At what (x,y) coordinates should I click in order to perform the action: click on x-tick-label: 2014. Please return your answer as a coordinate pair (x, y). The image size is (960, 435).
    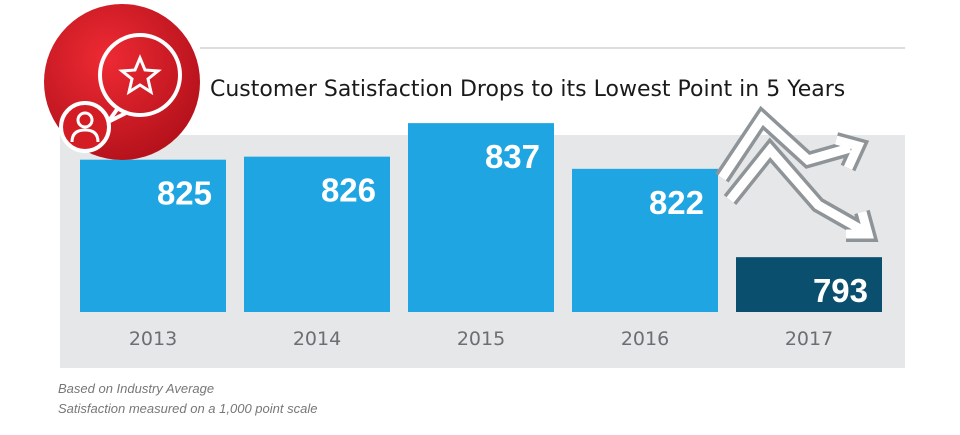
    Looking at the image, I should click on (317, 339).